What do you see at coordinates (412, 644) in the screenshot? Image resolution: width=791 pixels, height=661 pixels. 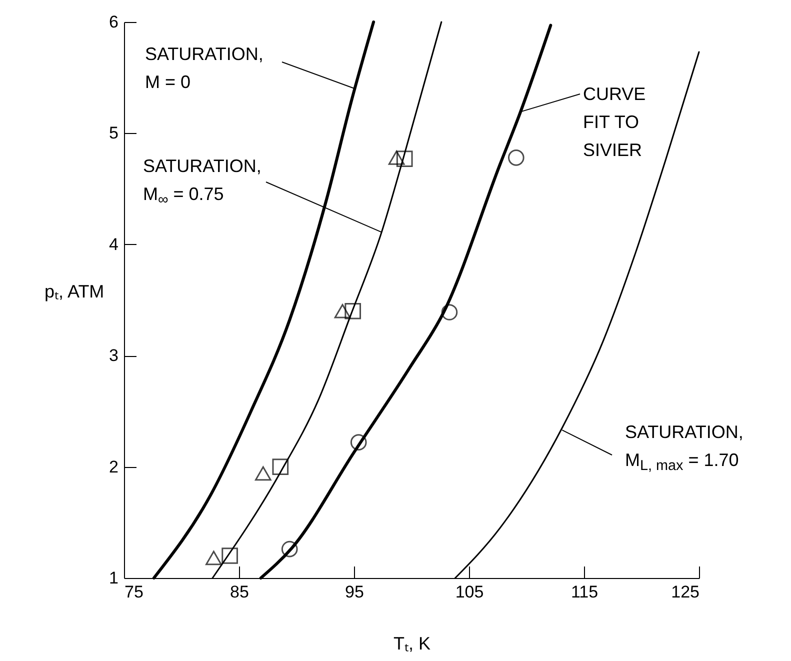 I see `x-axis-title: Tₜ, K` at bounding box center [412, 644].